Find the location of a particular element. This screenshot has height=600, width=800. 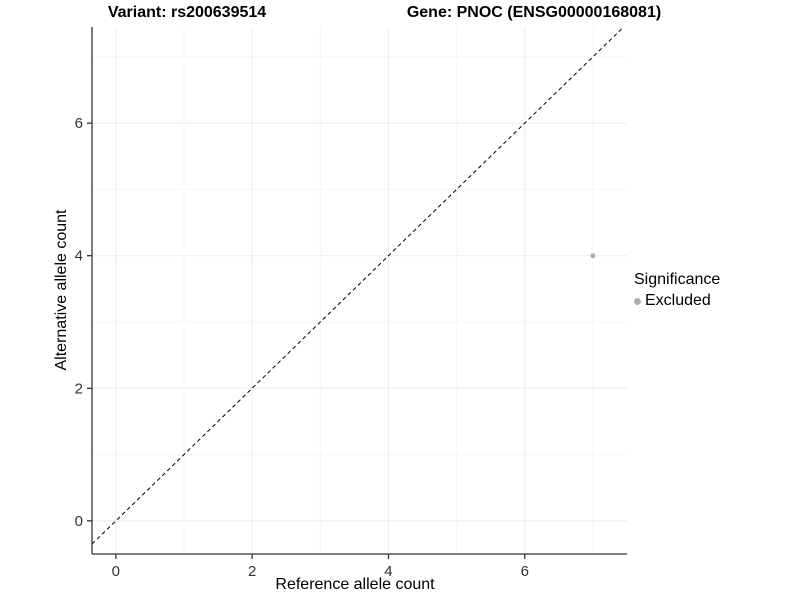

y-axis-label: Alternative allele count is located at coordinates (61, 290).